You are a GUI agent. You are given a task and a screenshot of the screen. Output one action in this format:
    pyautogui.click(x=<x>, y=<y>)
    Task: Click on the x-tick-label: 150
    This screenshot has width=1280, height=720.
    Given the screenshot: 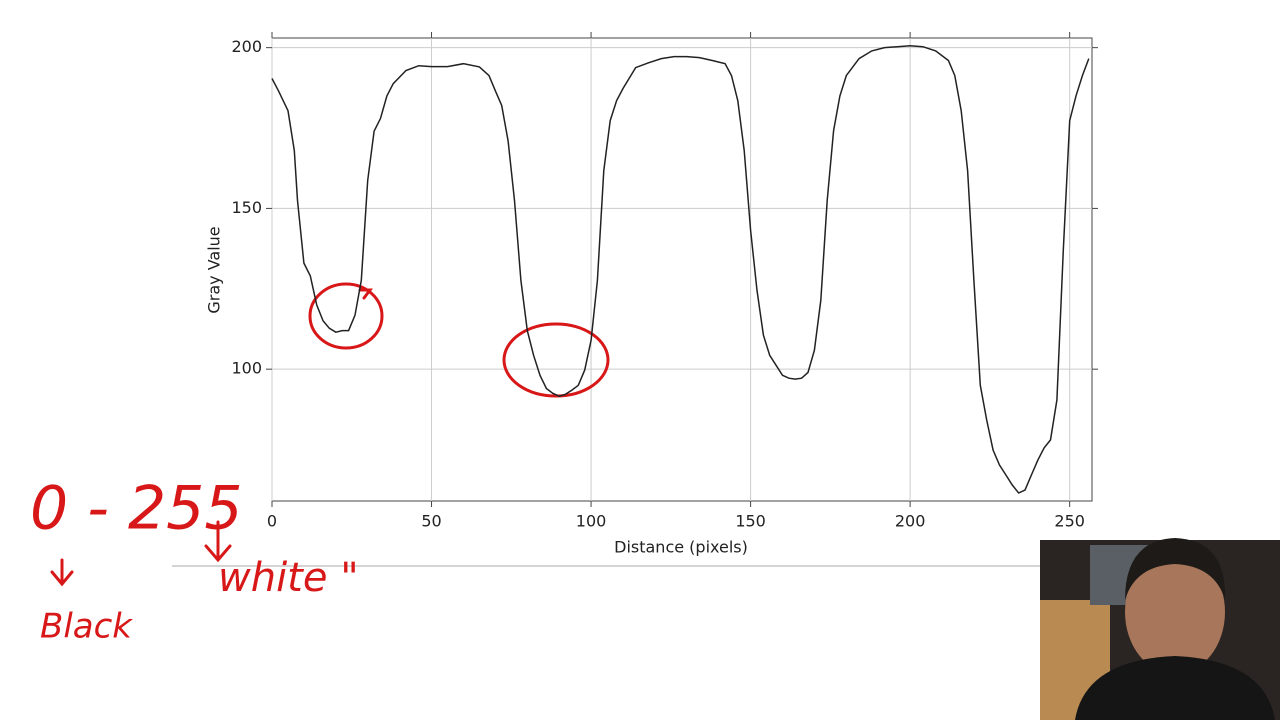 What is the action you would take?
    pyautogui.click(x=750, y=521)
    